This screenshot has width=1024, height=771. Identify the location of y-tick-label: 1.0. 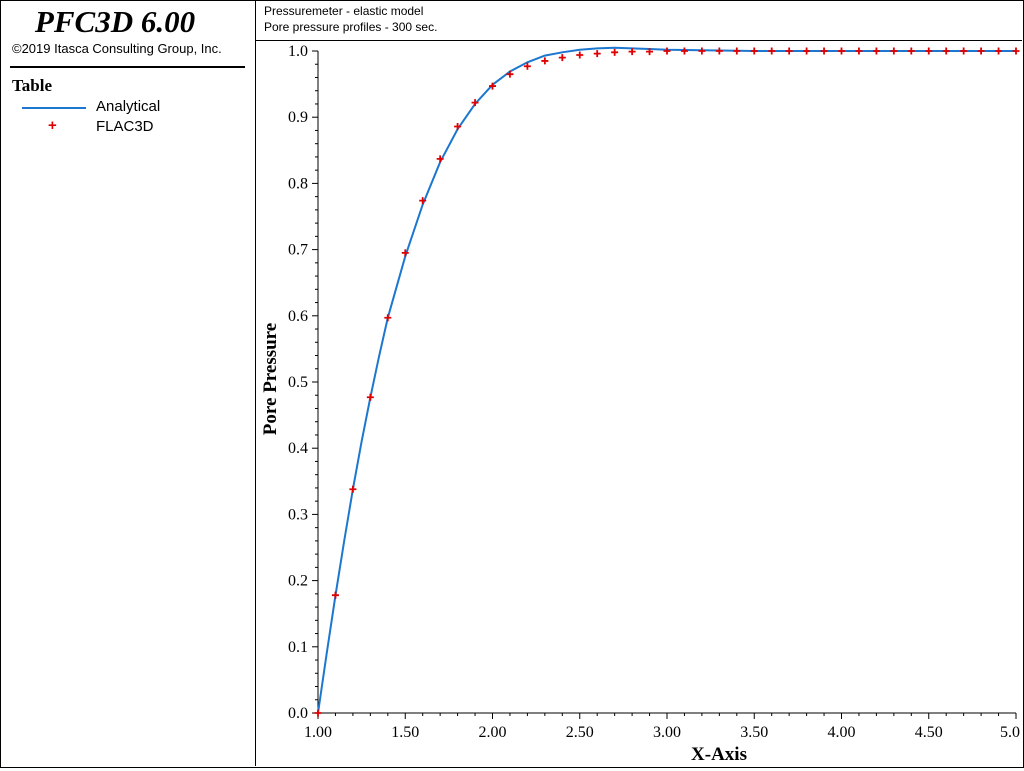
(298, 51).